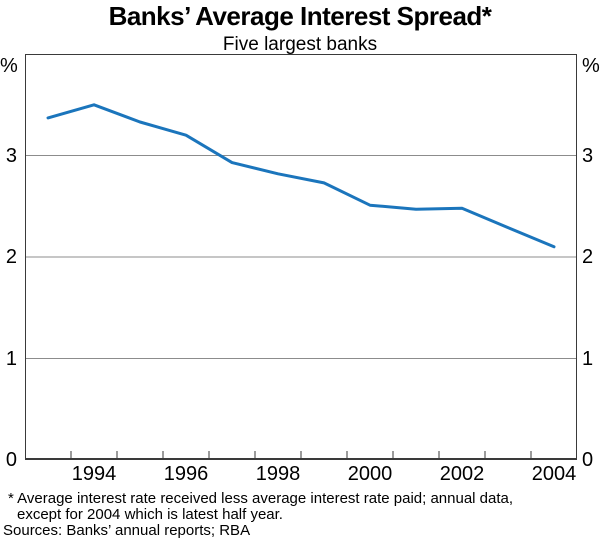  Describe the element at coordinates (127, 530) in the screenshot. I see `sources-line: Sources: Banks’ annual reports; RBA` at that location.